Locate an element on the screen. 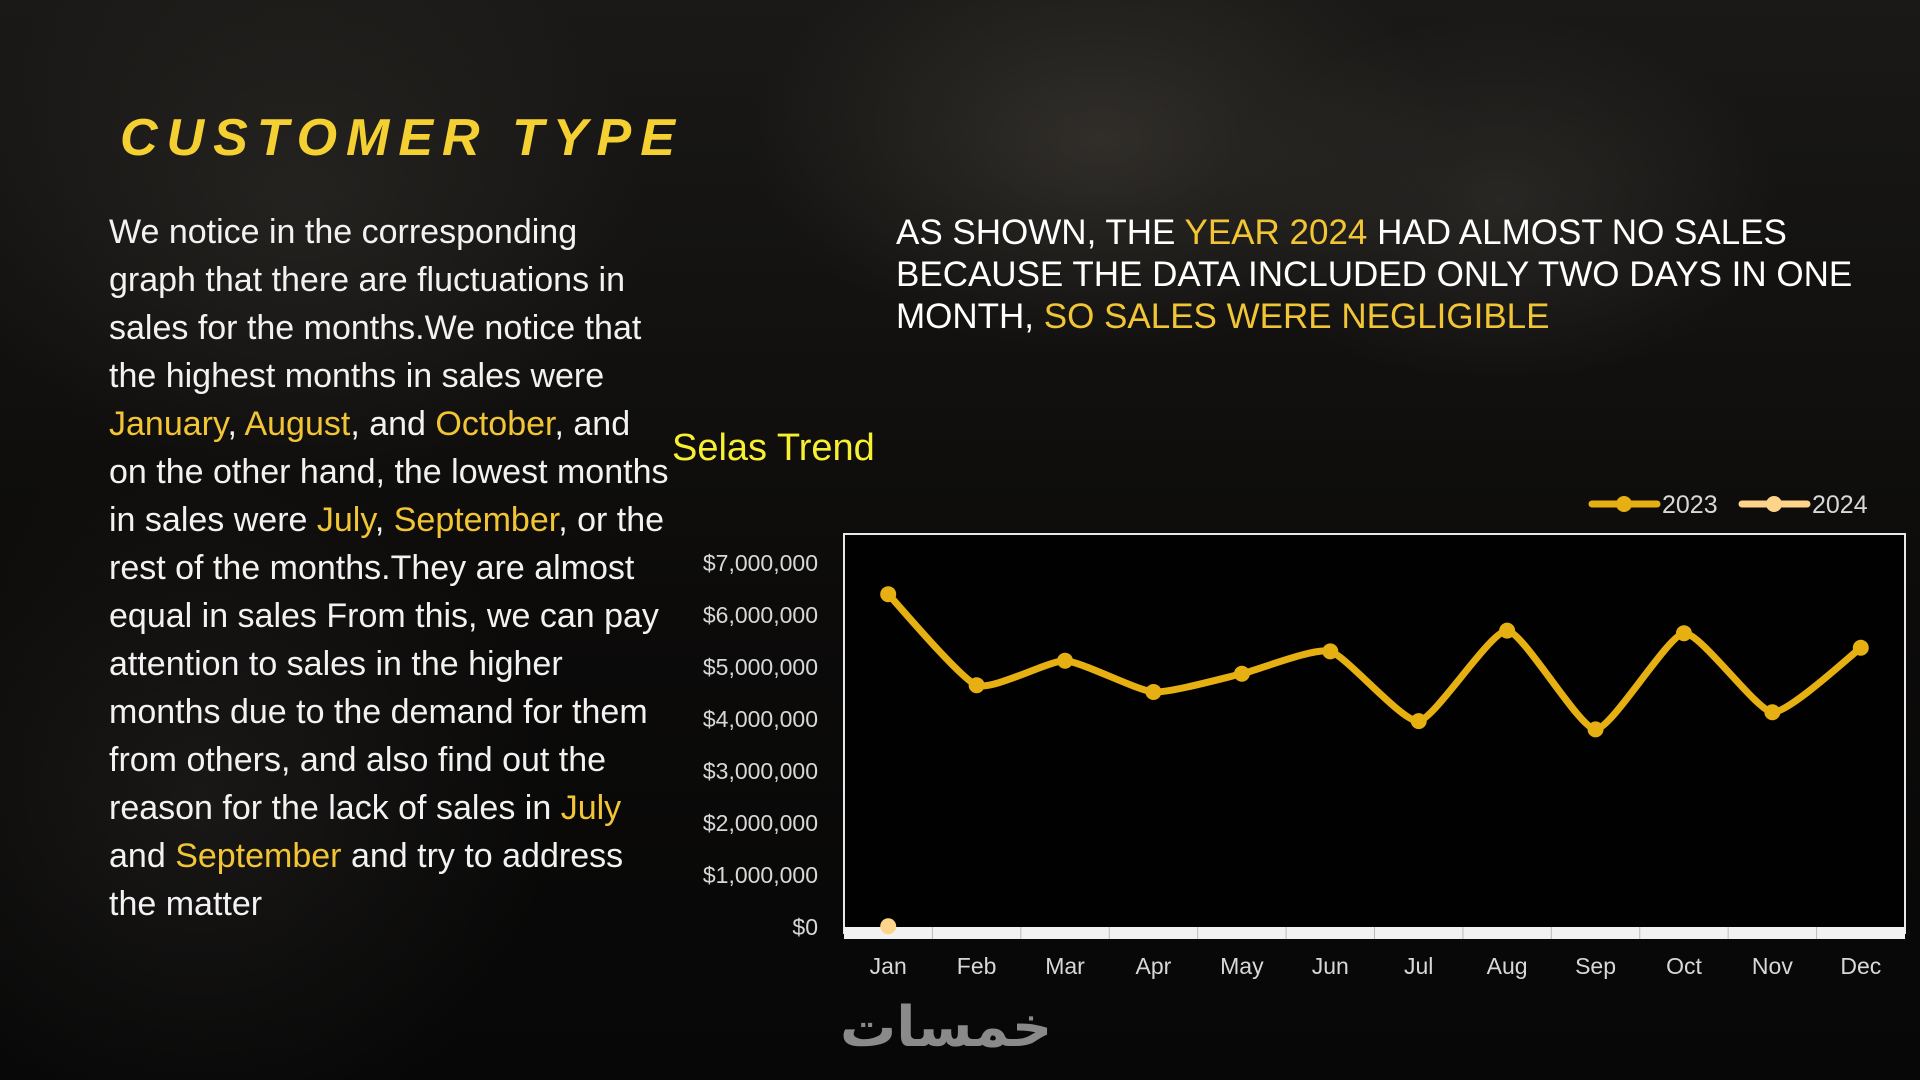 This screenshot has width=1920, height=1080. legend-label: 2023 is located at coordinates (1690, 505).